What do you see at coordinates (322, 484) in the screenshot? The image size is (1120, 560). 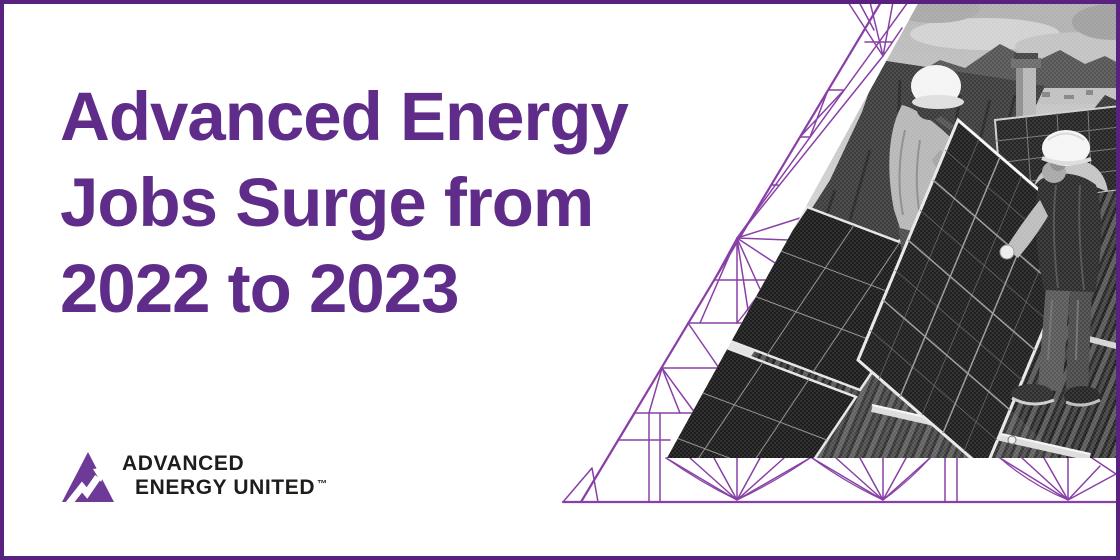 I see `trademark-symbol: ™` at bounding box center [322, 484].